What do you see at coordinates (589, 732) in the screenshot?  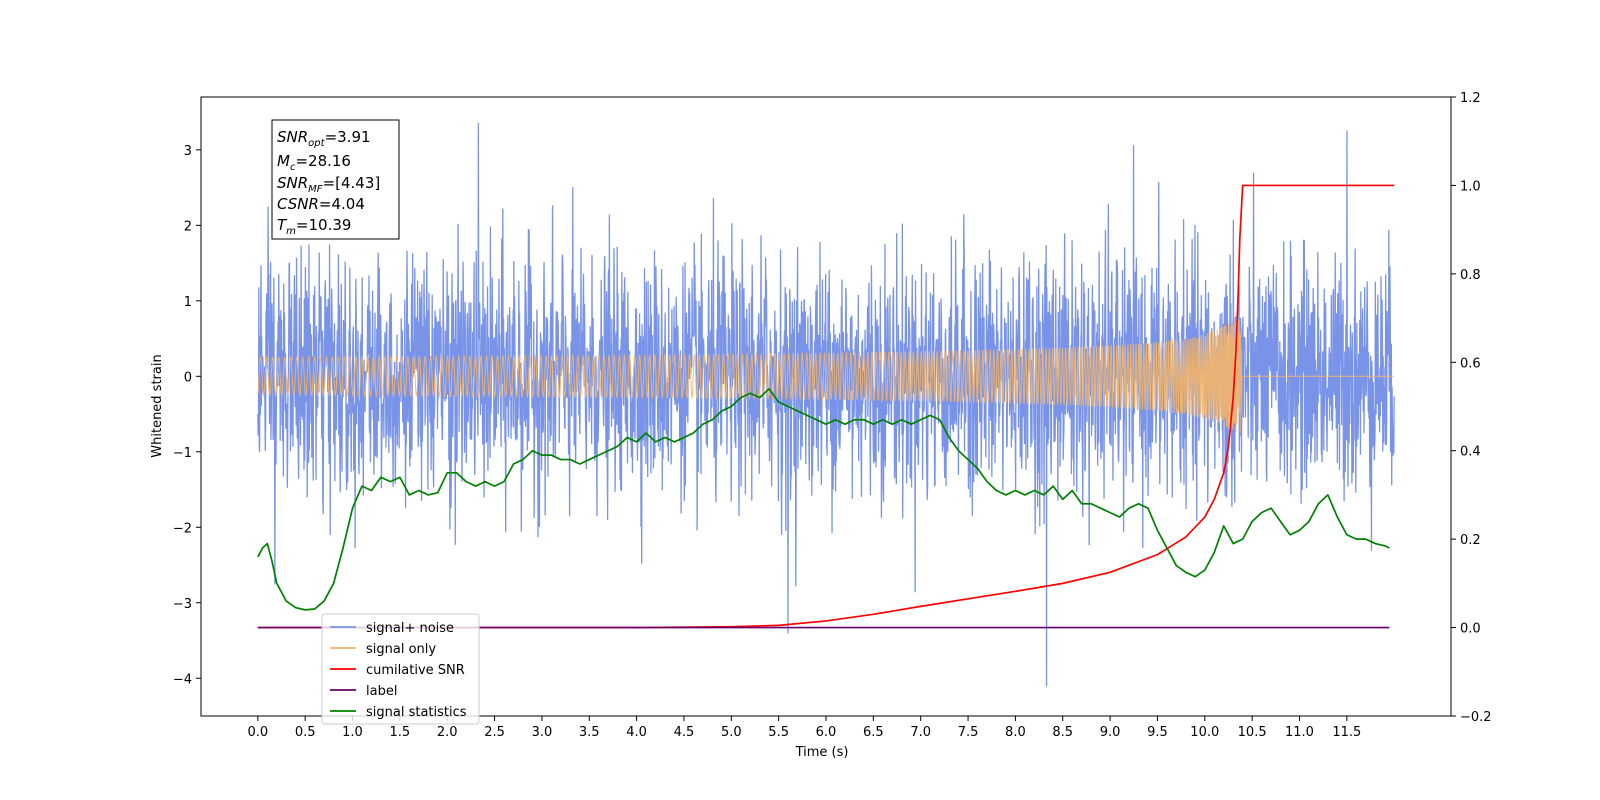 I see `x-tick-label: 3.5` at bounding box center [589, 732].